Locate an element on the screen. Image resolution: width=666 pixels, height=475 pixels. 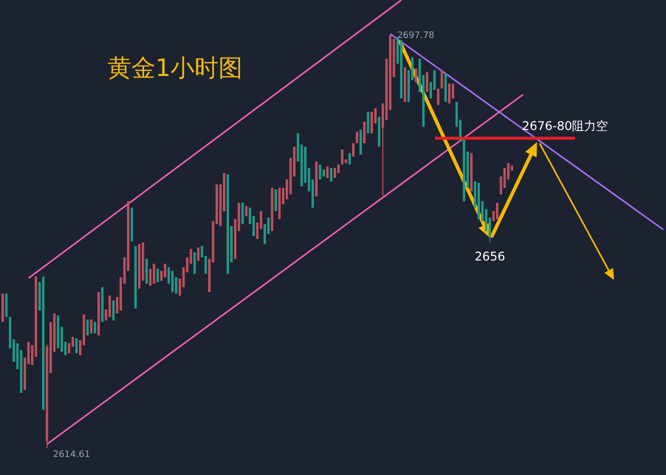
text: 2614.61 is located at coordinates (71, 455).